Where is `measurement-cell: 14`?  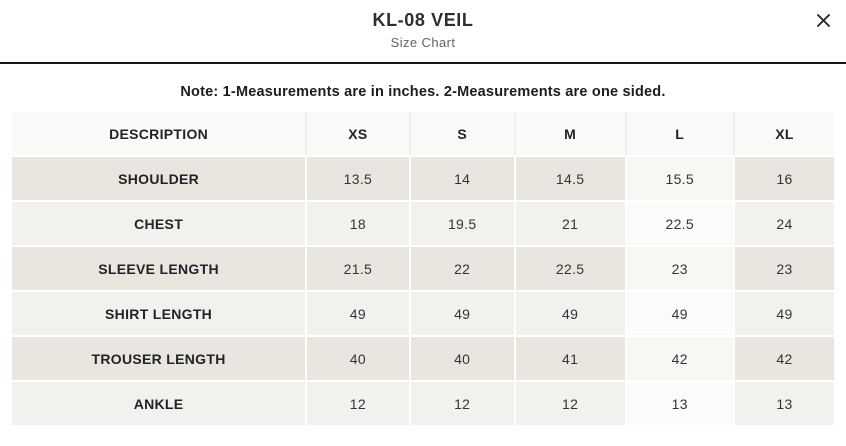 measurement-cell: 14 is located at coordinates (462, 178).